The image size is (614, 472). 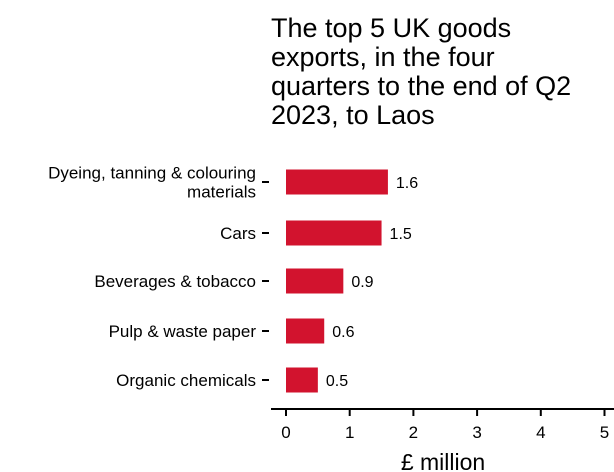 What do you see at coordinates (175, 281) in the screenshot?
I see `category-label: Beverages & tobacco` at bounding box center [175, 281].